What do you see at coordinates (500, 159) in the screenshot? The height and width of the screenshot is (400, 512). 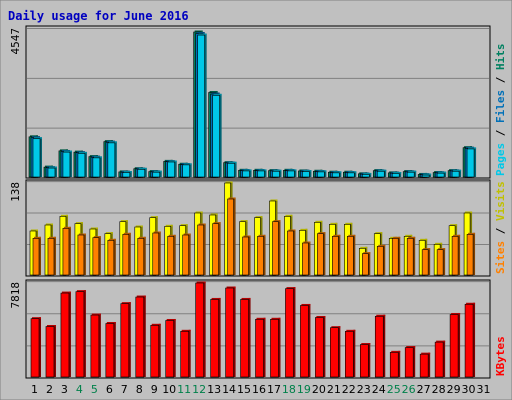 I see `legend-item: Pages` at bounding box center [500, 159].